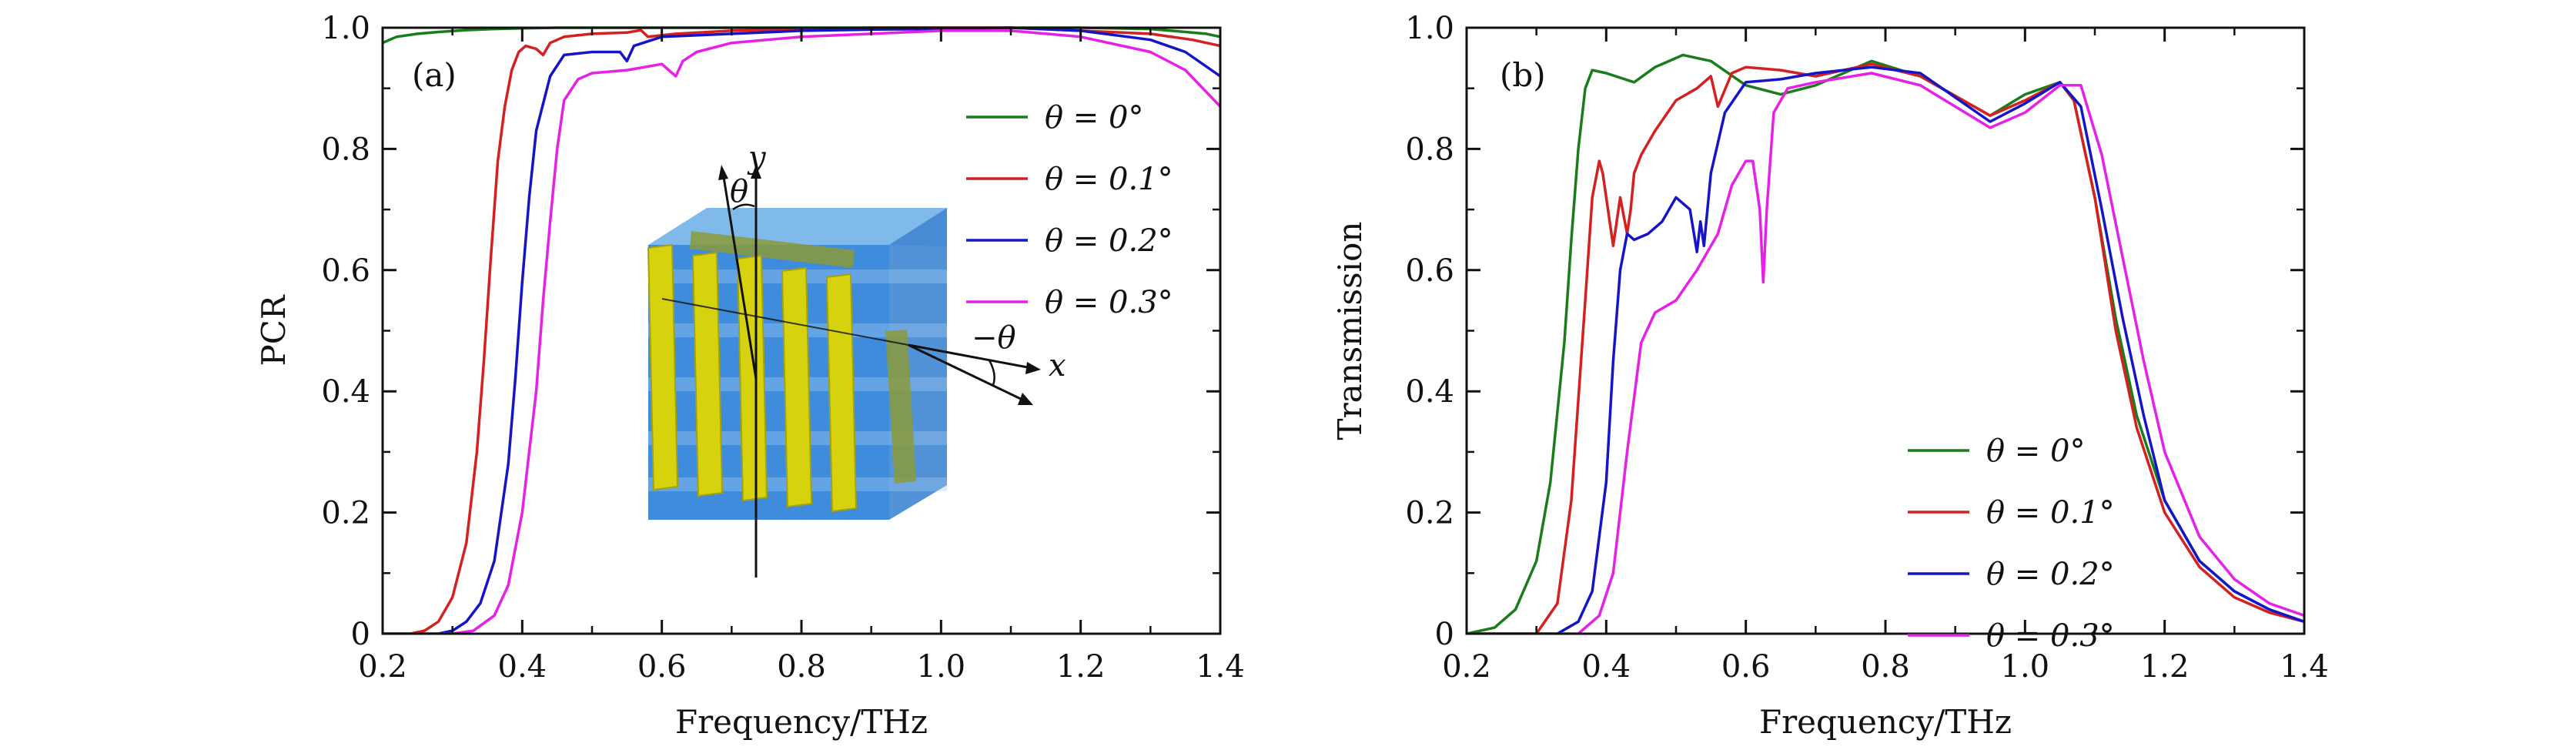 Image resolution: width=2576 pixels, height=750 pixels. What do you see at coordinates (1057, 365) in the screenshot?
I see `inset-x-axis-label: x` at bounding box center [1057, 365].